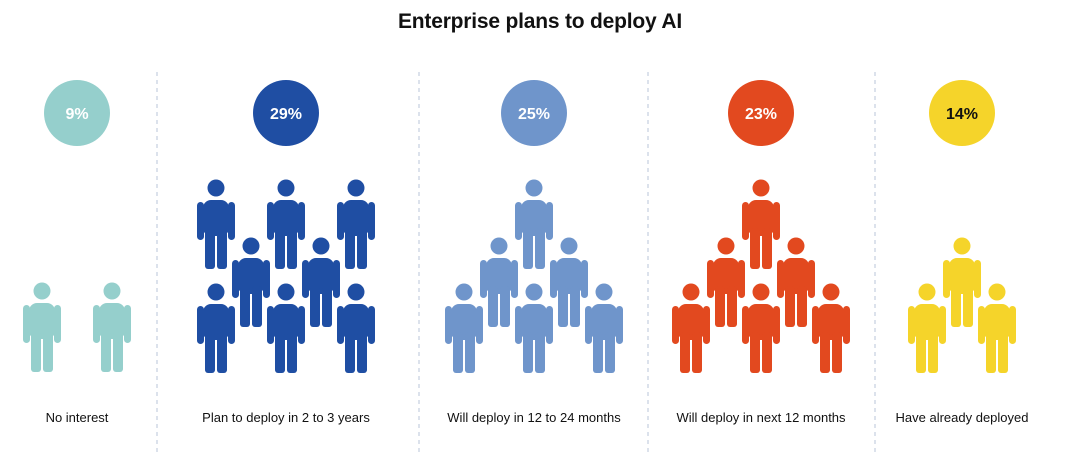  I want to click on category-label: Will deploy in 12 to 24 months, so click(534, 417).